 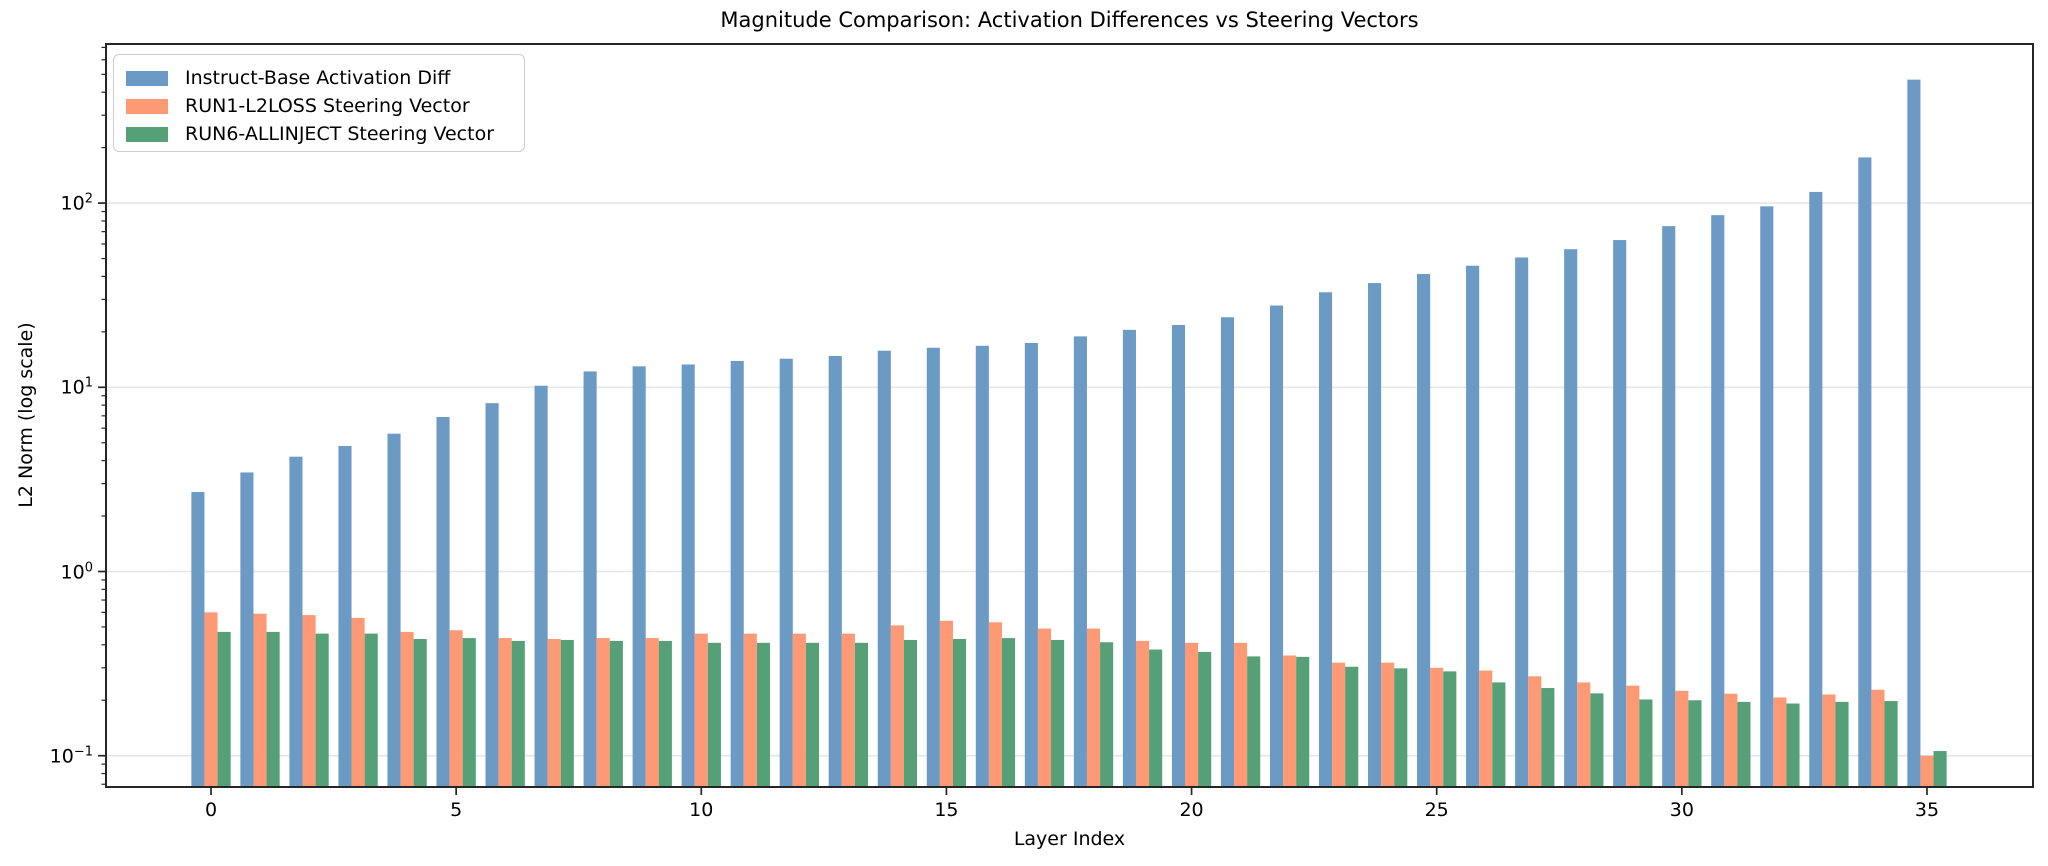 I want to click on legend-swatch-blue, so click(x=147, y=78).